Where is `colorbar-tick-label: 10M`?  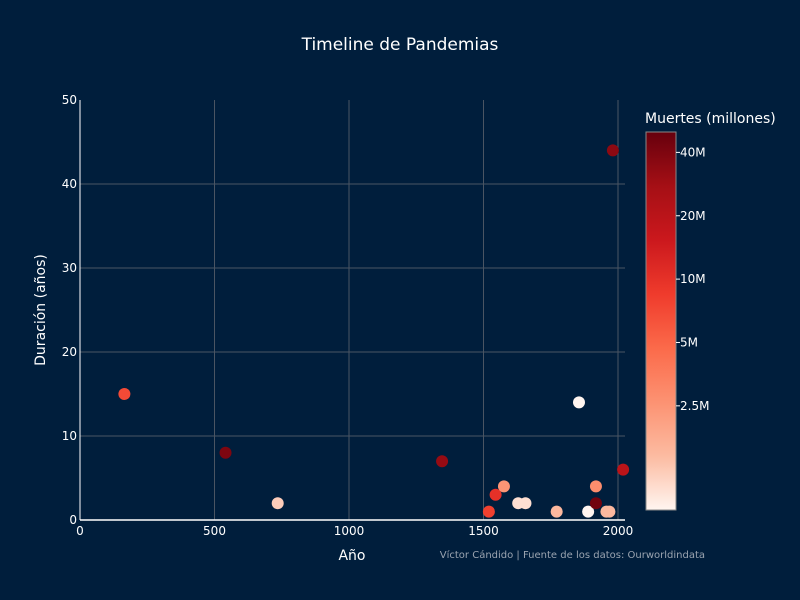
colorbar-tick-label: 10M is located at coordinates (693, 279).